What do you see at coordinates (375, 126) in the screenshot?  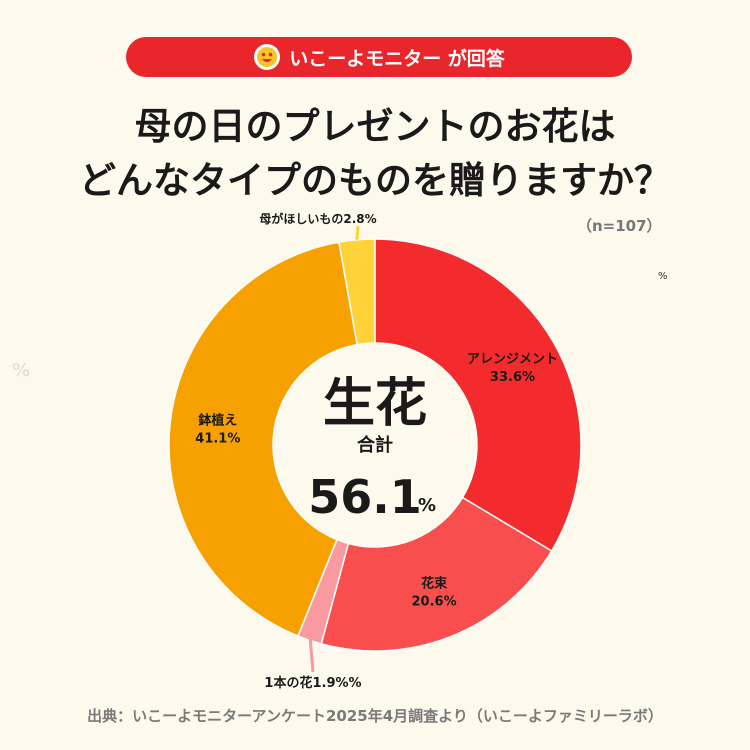 I see `title-line-1: 母の日のプレゼントのお花は` at bounding box center [375, 126].